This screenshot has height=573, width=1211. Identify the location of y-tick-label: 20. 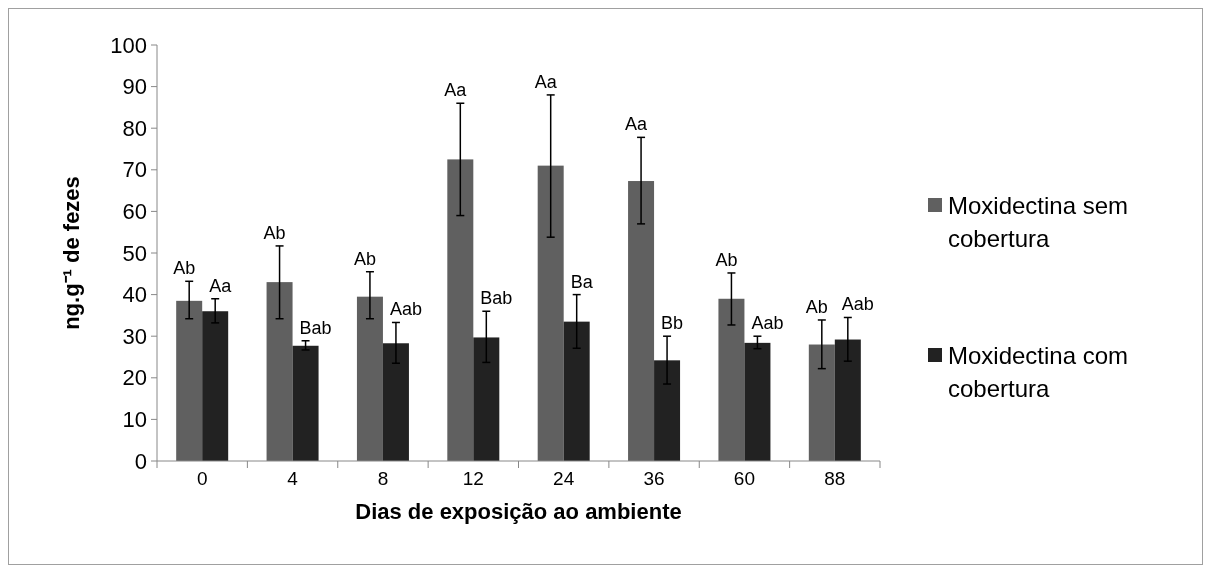
(134, 378).